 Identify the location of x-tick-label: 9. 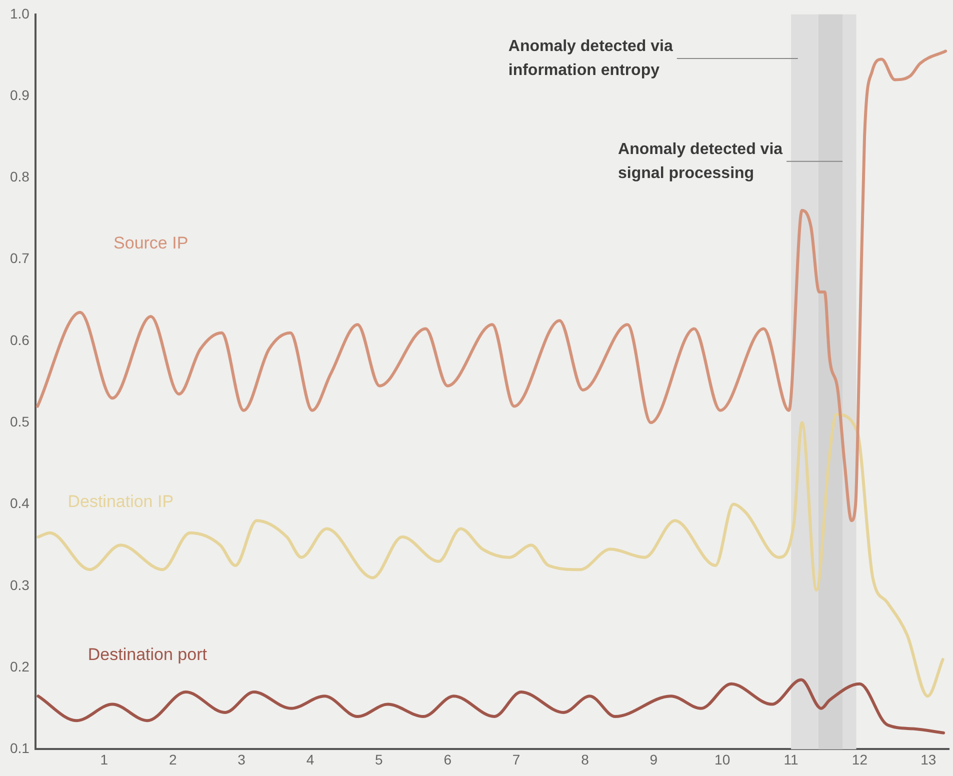
(654, 759).